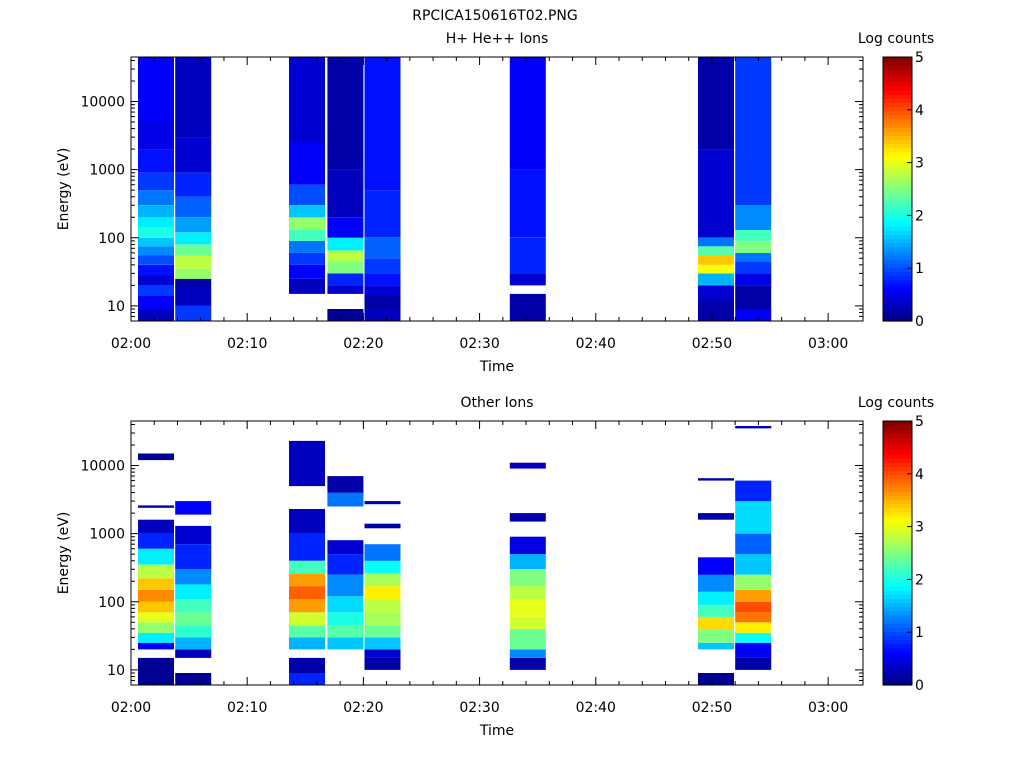 This screenshot has height=768, width=1024. Describe the element at coordinates (496, 403) in the screenshot. I see `panel-title: Other Ions` at that location.